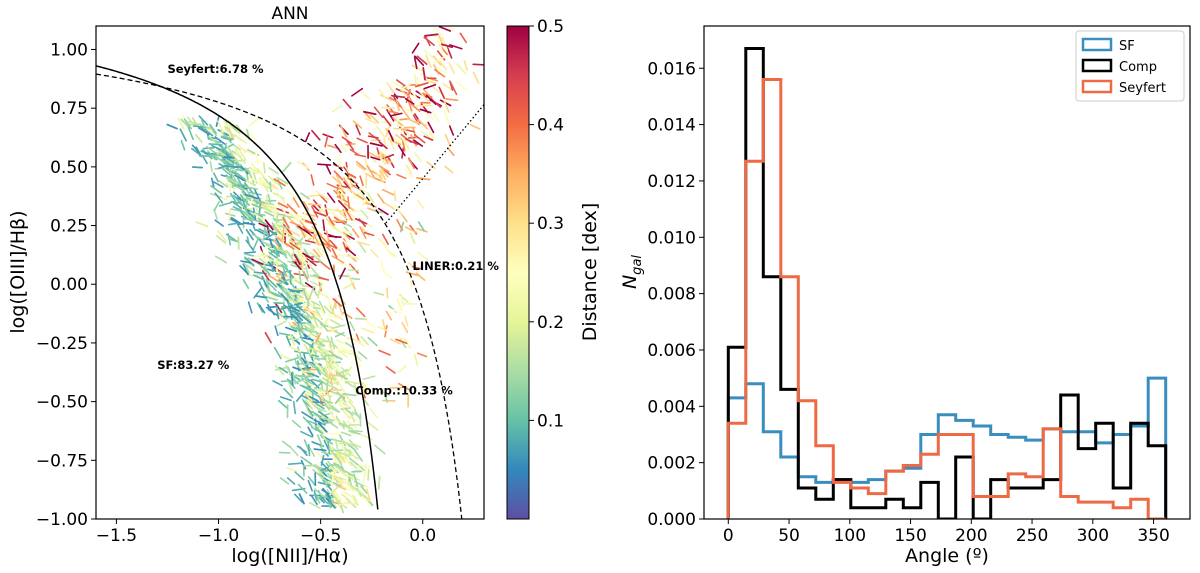  I want to click on region-label: Seyfert:6.78 %, so click(215, 69).